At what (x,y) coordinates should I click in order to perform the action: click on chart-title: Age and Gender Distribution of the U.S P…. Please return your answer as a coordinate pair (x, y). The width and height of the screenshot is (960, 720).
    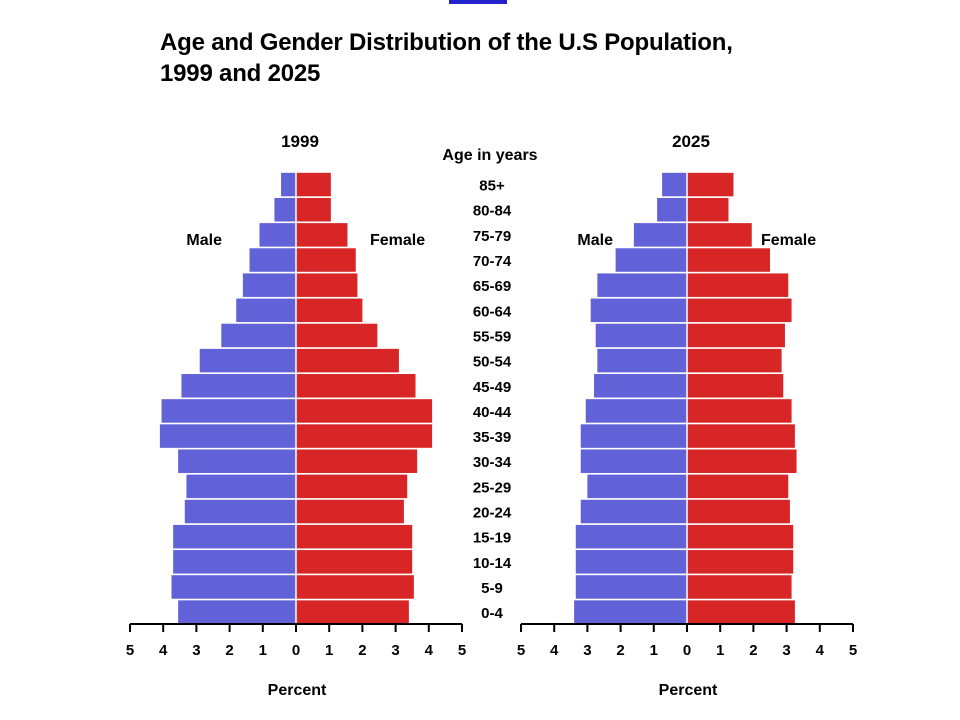
    Looking at the image, I should click on (446, 58).